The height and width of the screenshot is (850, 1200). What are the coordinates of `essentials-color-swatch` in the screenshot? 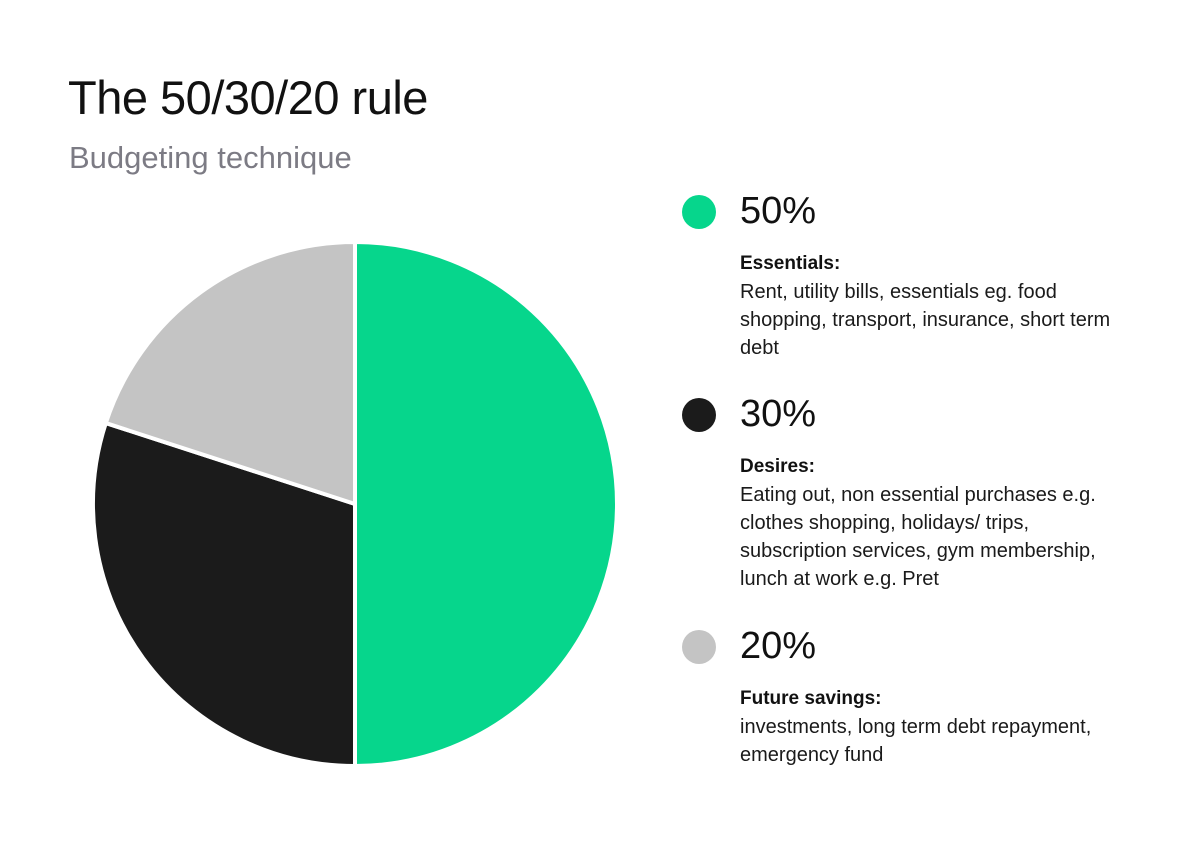 It's located at (699, 212).